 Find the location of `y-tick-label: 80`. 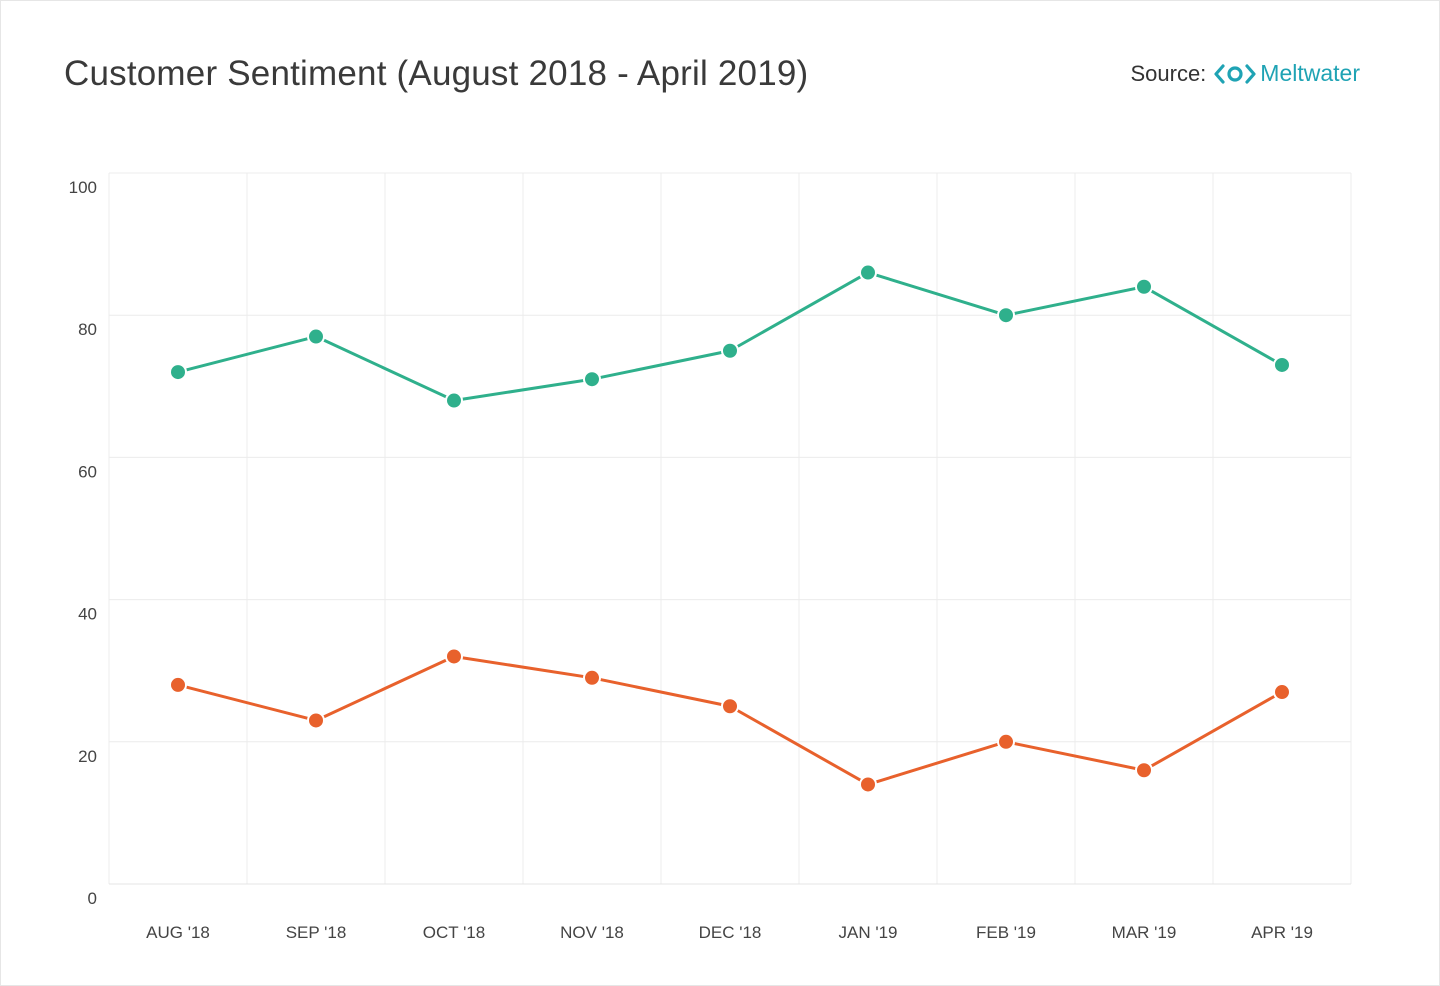

y-tick-label: 80 is located at coordinates (87, 329).